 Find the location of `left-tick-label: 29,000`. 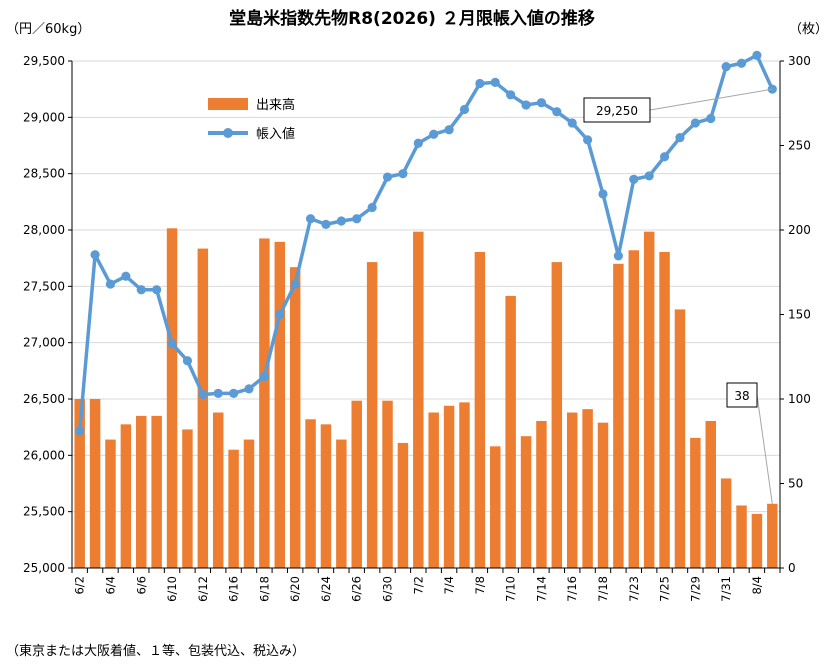

left-tick-label: 29,000 is located at coordinates (44, 117).